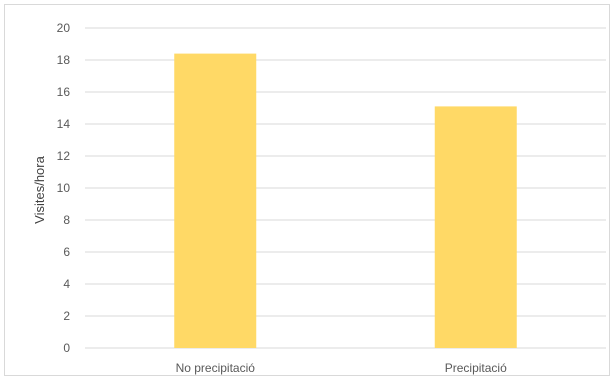 The image size is (616, 380). What do you see at coordinates (39, 189) in the screenshot?
I see `y-axis-title: Visites/hora` at bounding box center [39, 189].